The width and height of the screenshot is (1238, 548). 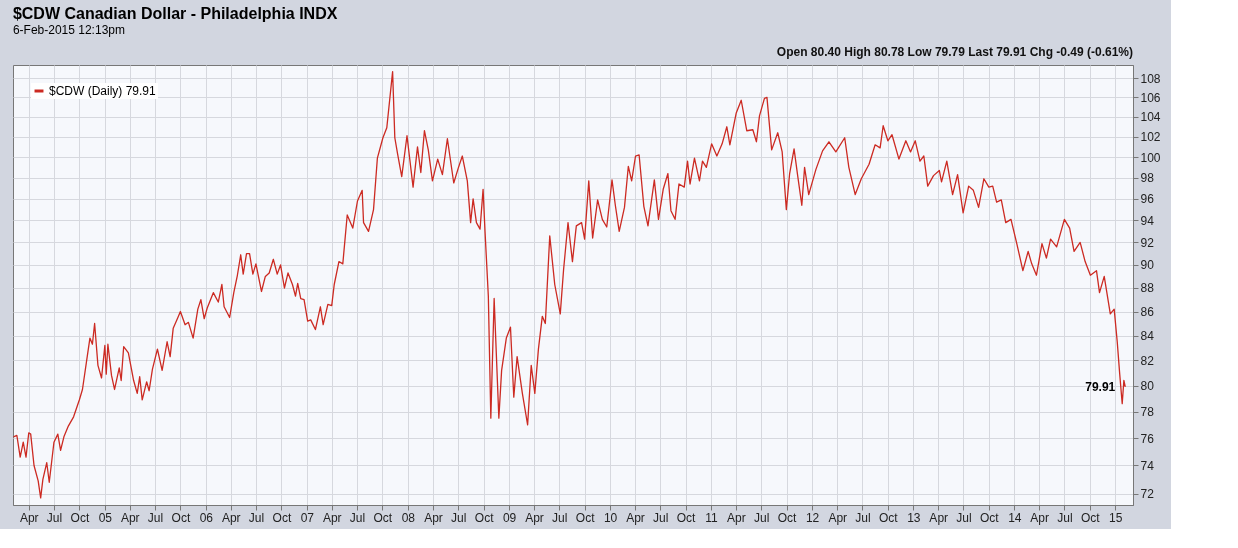 I want to click on y-tick-label: 98, so click(x=1147, y=178).